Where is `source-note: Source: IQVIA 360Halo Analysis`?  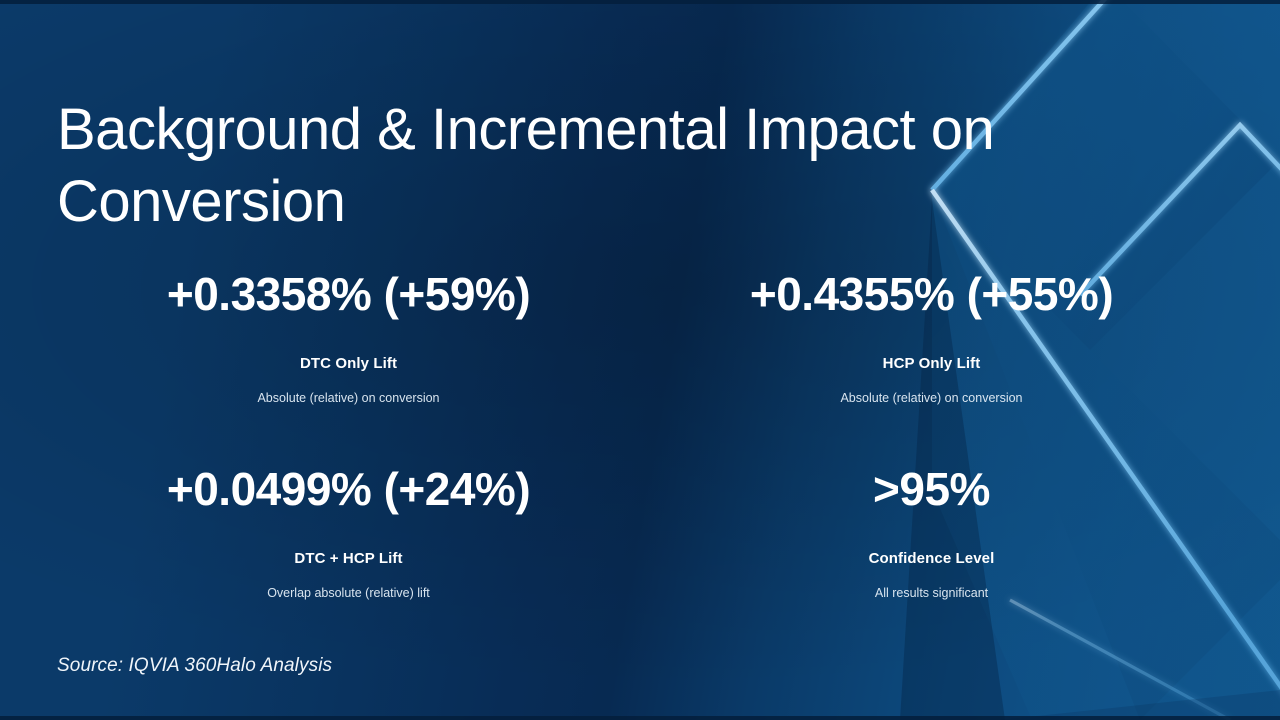 source-note: Source: IQVIA 360Halo Analysis is located at coordinates (195, 665).